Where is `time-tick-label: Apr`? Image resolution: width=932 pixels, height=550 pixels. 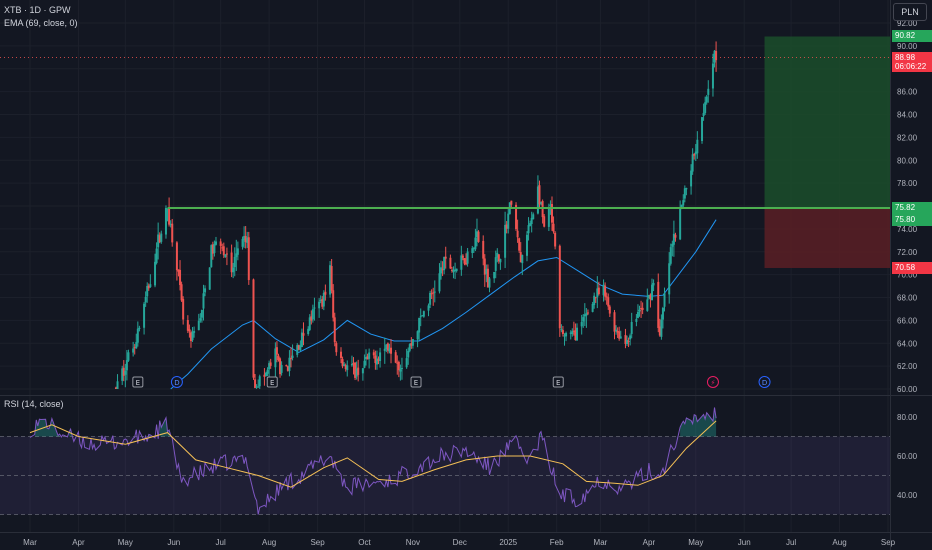
time-tick-label: Apr is located at coordinates (78, 542).